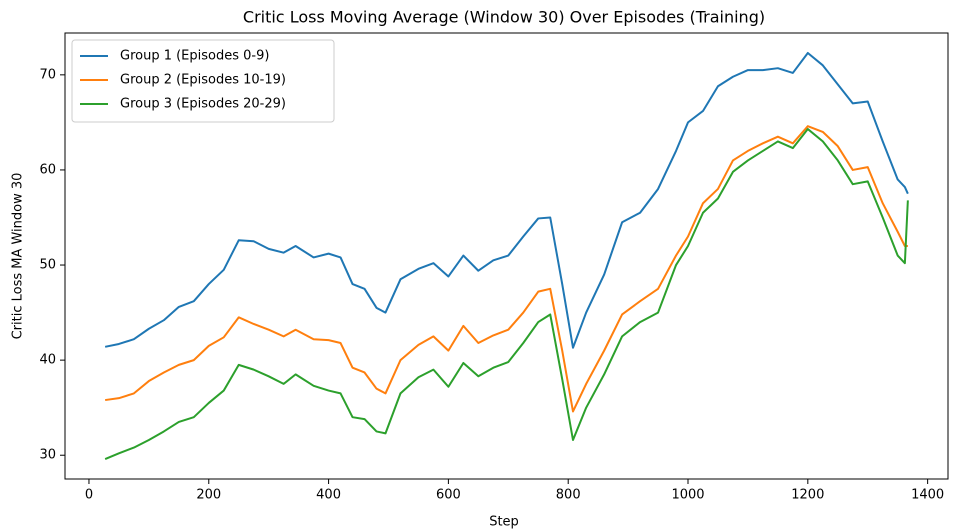  Describe the element at coordinates (203, 104) in the screenshot. I see `legend-label: Group 3 (Episodes 20-29)` at that location.